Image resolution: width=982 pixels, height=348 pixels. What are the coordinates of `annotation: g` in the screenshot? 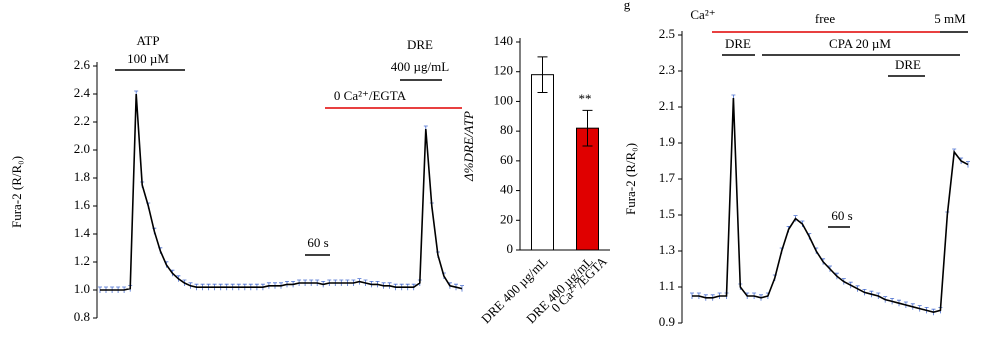 It's located at (627, 6).